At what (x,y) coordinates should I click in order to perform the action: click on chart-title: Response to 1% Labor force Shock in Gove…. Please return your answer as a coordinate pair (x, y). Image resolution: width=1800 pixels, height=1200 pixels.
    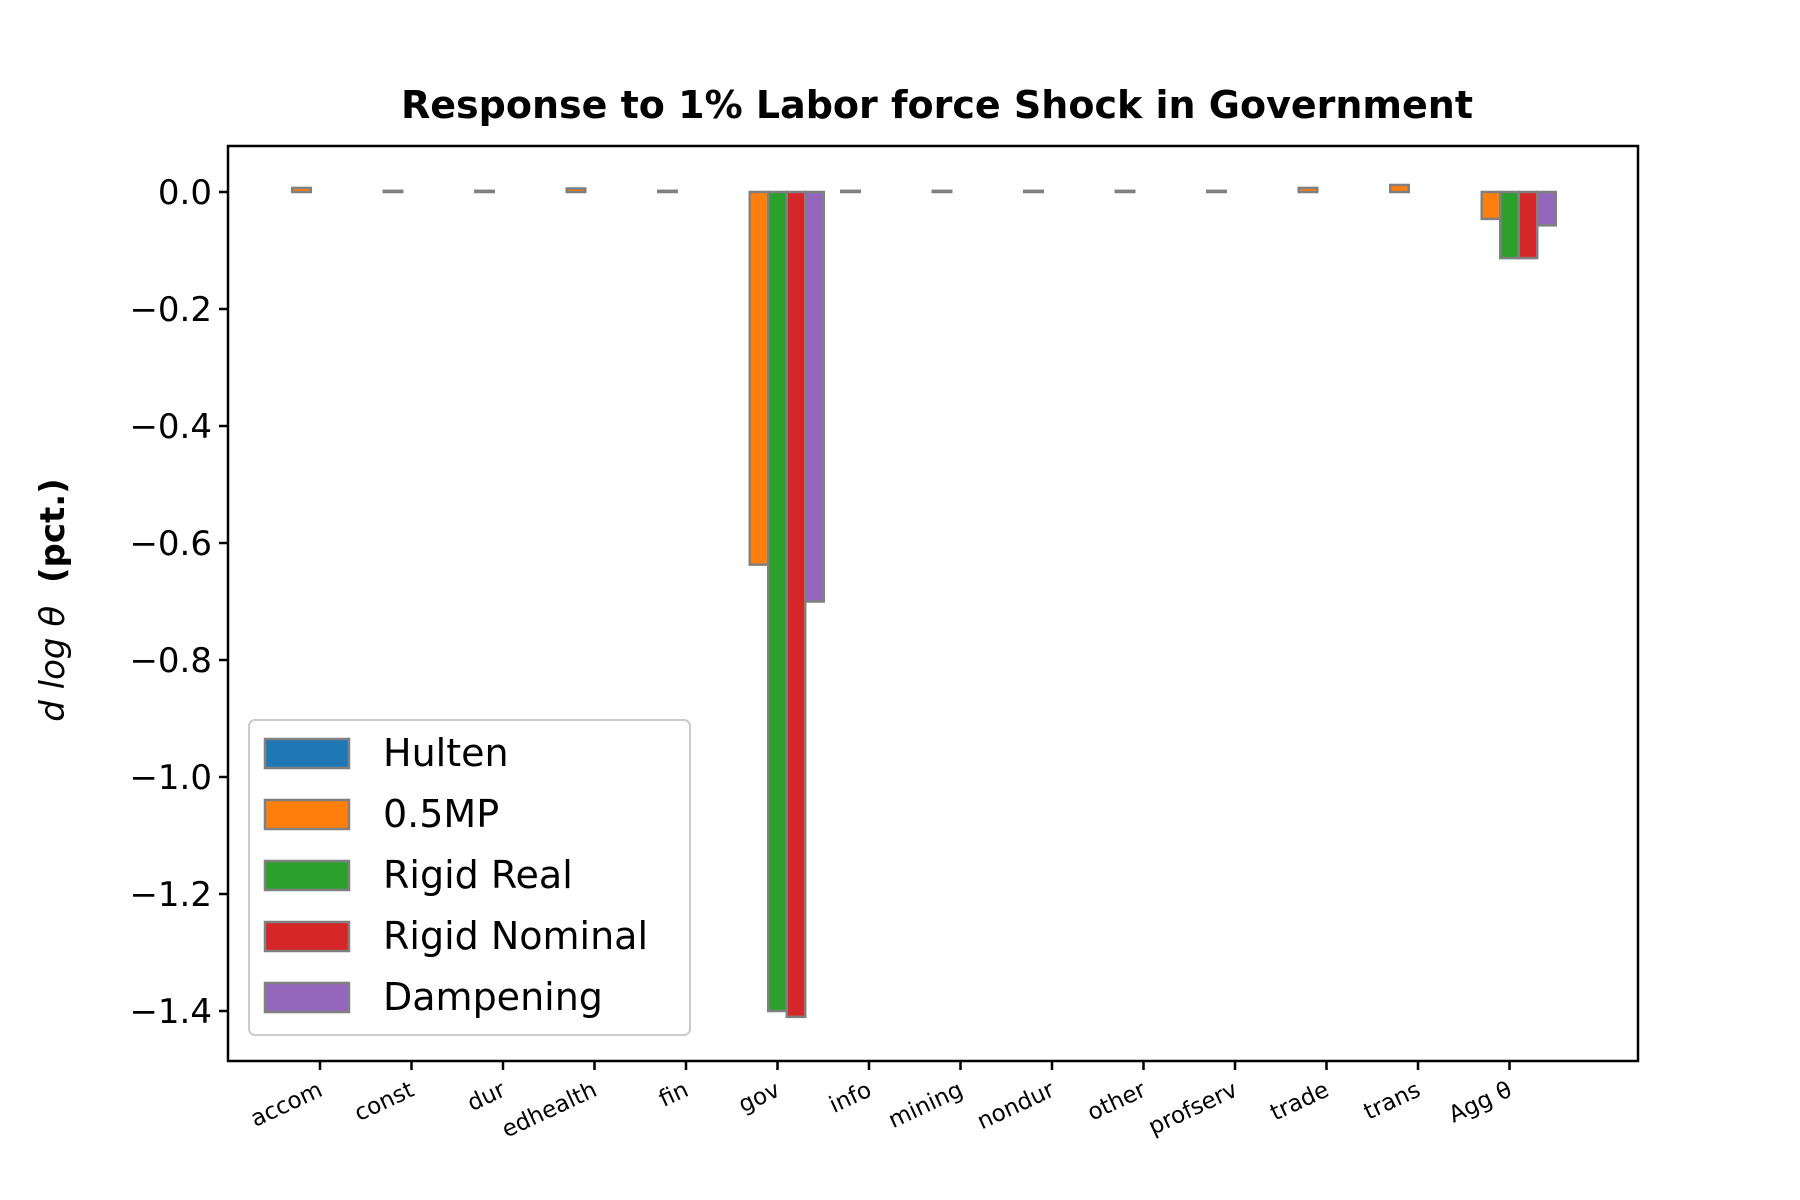
    Looking at the image, I should click on (937, 105).